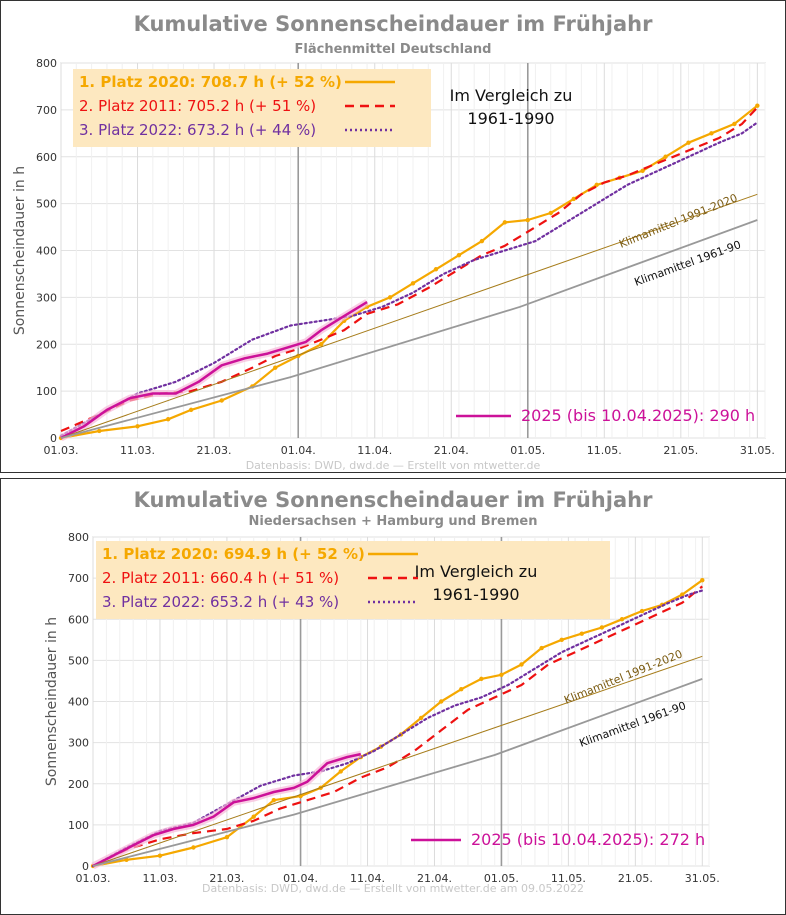  I want to click on x-tick-label: 01.03., so click(61, 450).